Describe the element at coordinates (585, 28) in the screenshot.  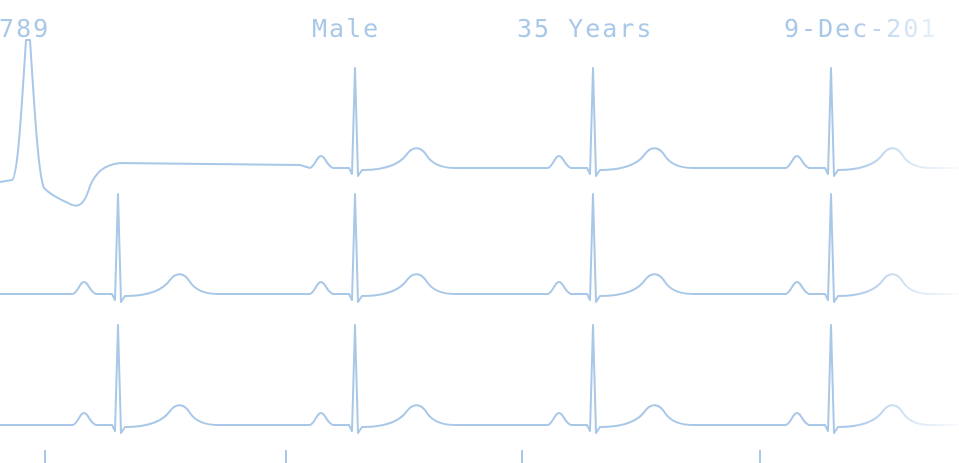
I see `patient-age-label: 35 Years` at that location.